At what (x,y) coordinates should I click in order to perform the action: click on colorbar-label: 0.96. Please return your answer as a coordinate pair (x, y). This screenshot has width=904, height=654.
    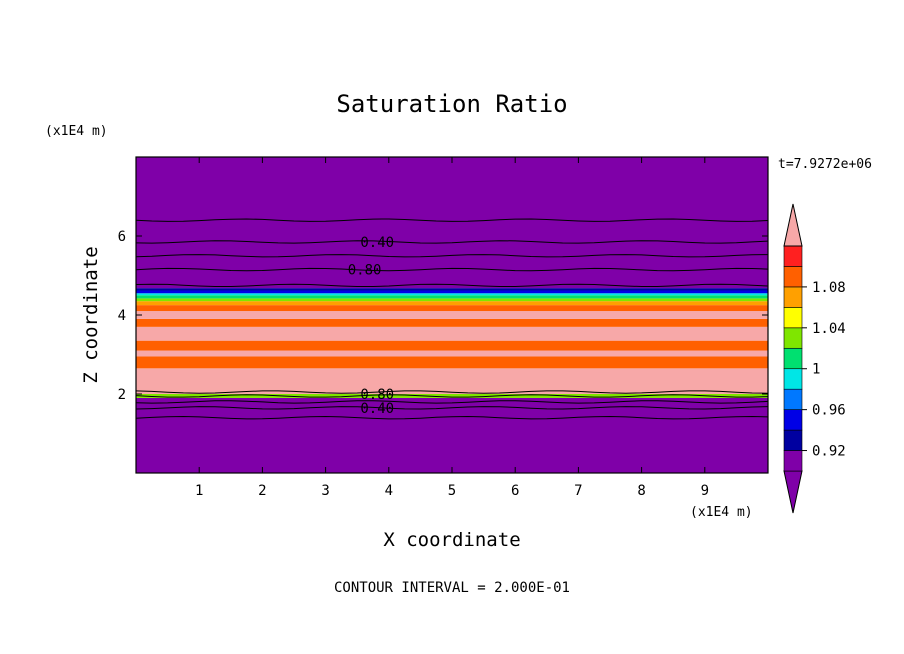
    Looking at the image, I should click on (829, 411).